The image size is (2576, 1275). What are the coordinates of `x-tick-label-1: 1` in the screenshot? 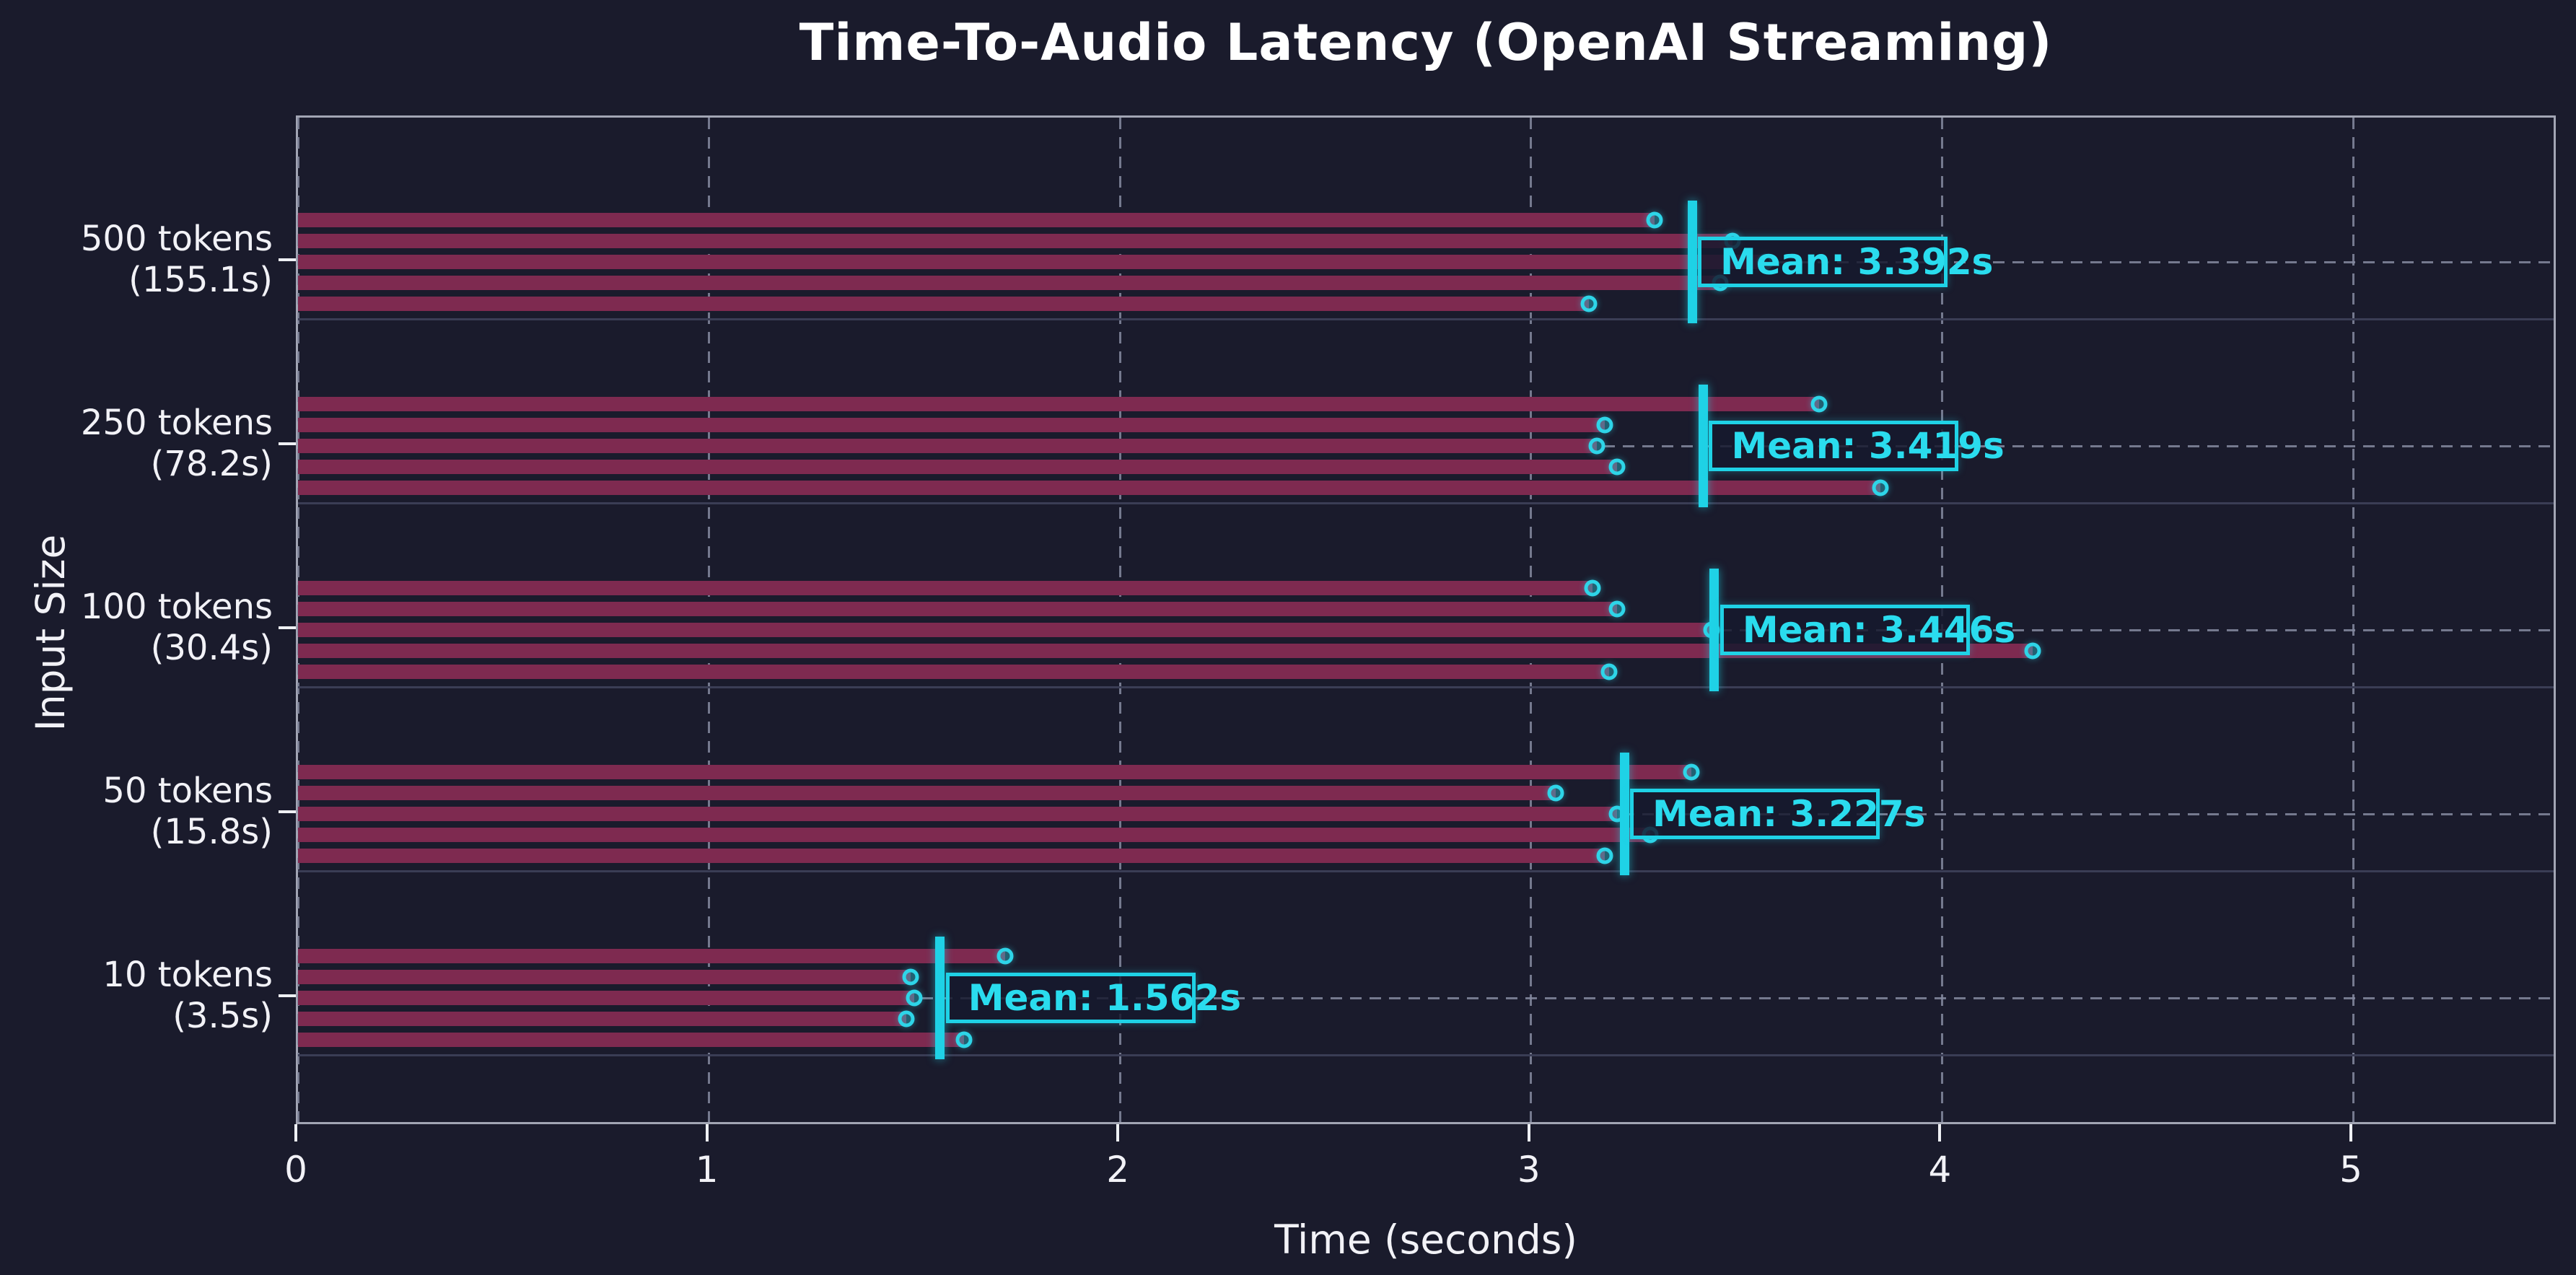 It's located at (707, 1170).